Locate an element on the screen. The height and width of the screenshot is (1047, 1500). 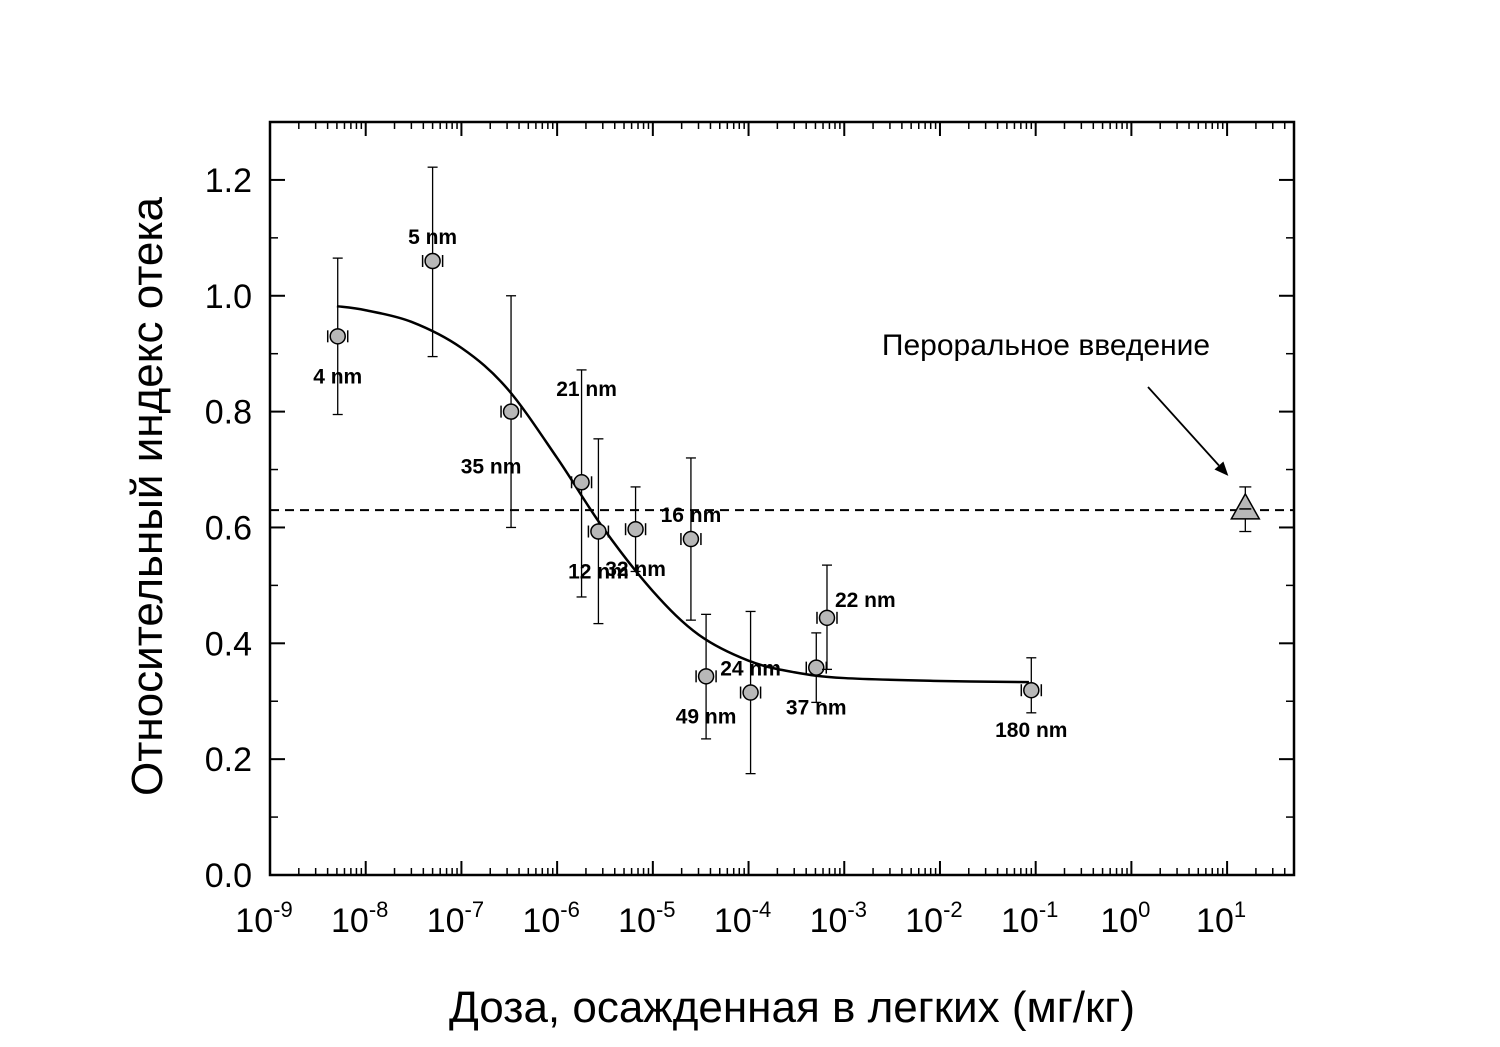
x-tick-label: 10⁻¹ is located at coordinates (1029, 918).